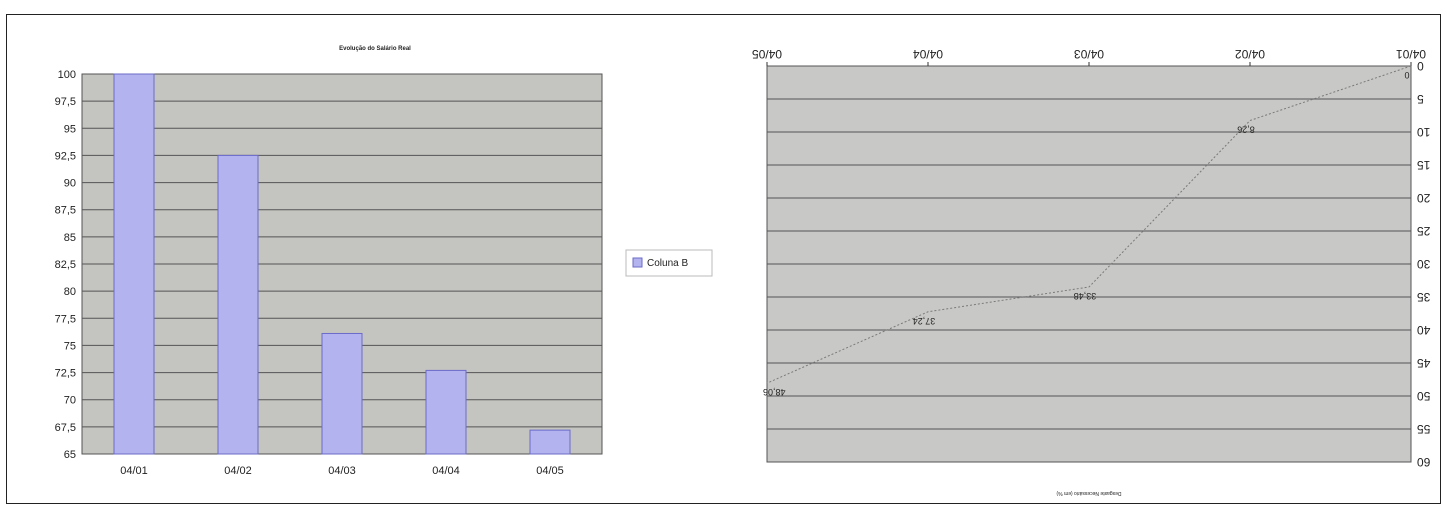  I want to click on legend: Coluna B, so click(669, 263).